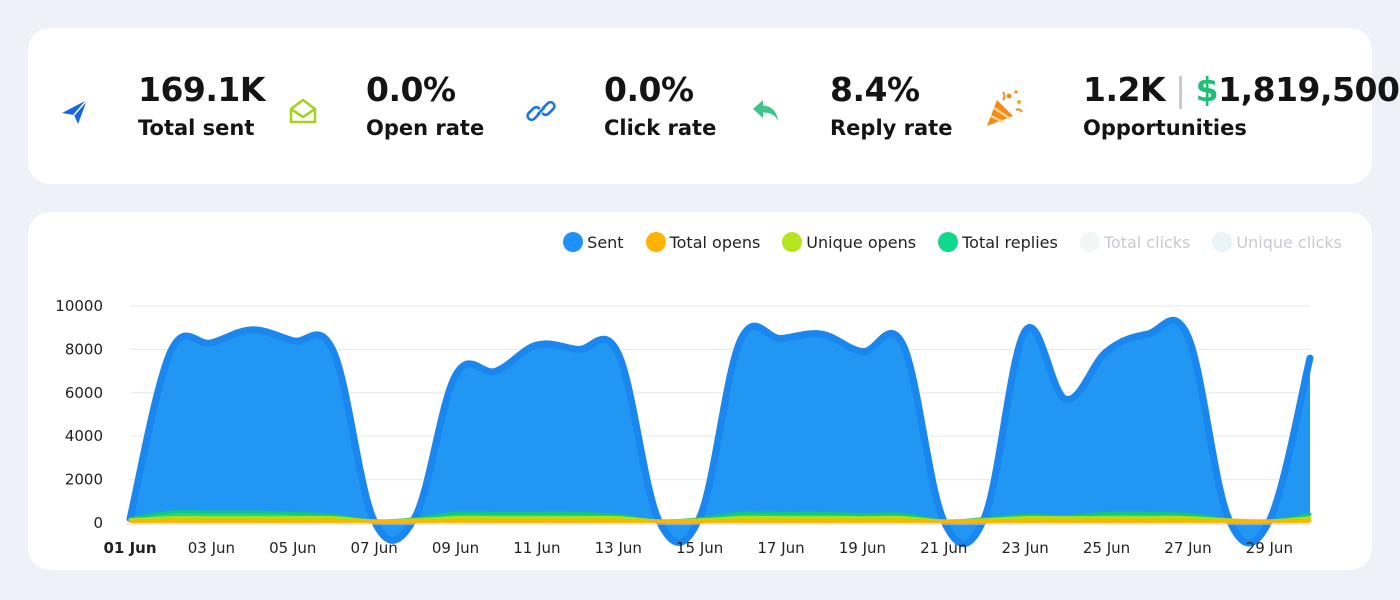 This screenshot has width=1400, height=600. I want to click on x-tick-label: 11 Jun, so click(536, 548).